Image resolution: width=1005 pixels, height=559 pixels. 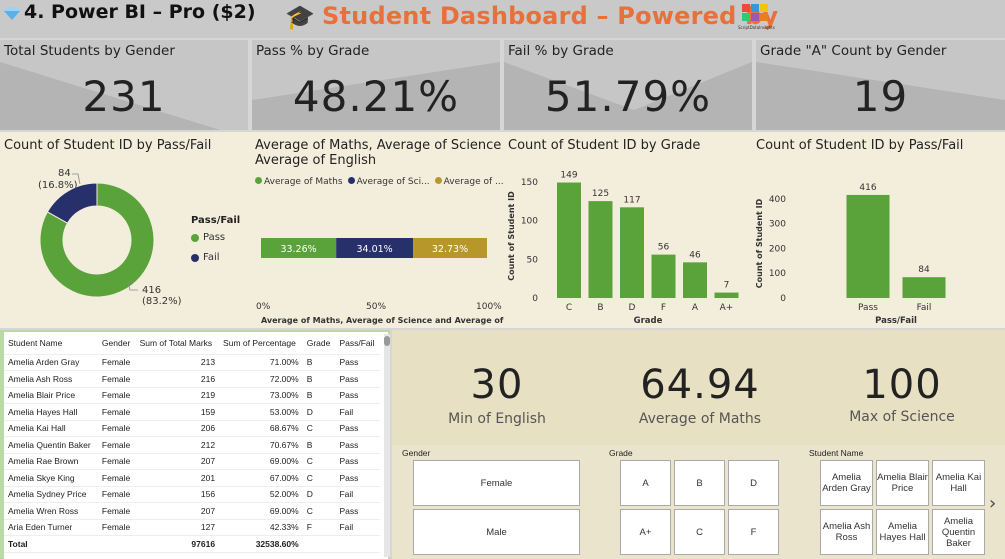 I want to click on y-tick-label: 0, so click(x=535, y=299).